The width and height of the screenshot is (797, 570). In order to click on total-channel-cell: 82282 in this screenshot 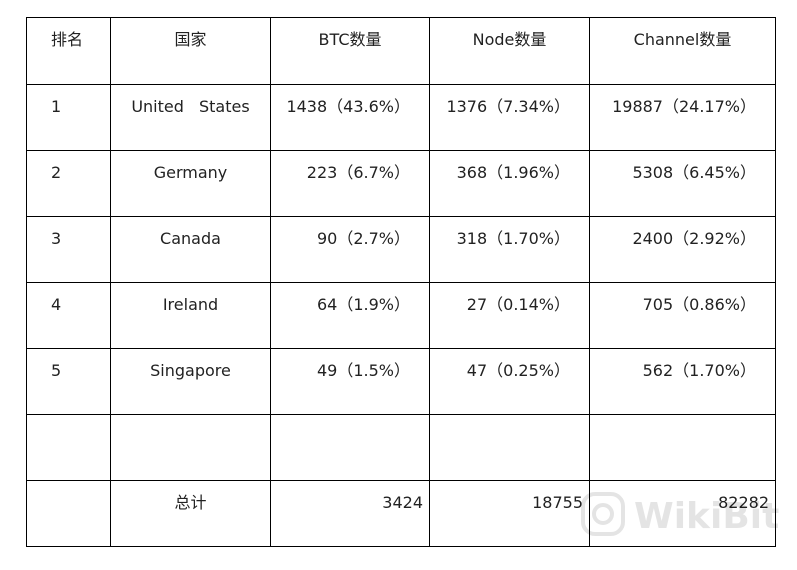, I will do `click(682, 513)`.